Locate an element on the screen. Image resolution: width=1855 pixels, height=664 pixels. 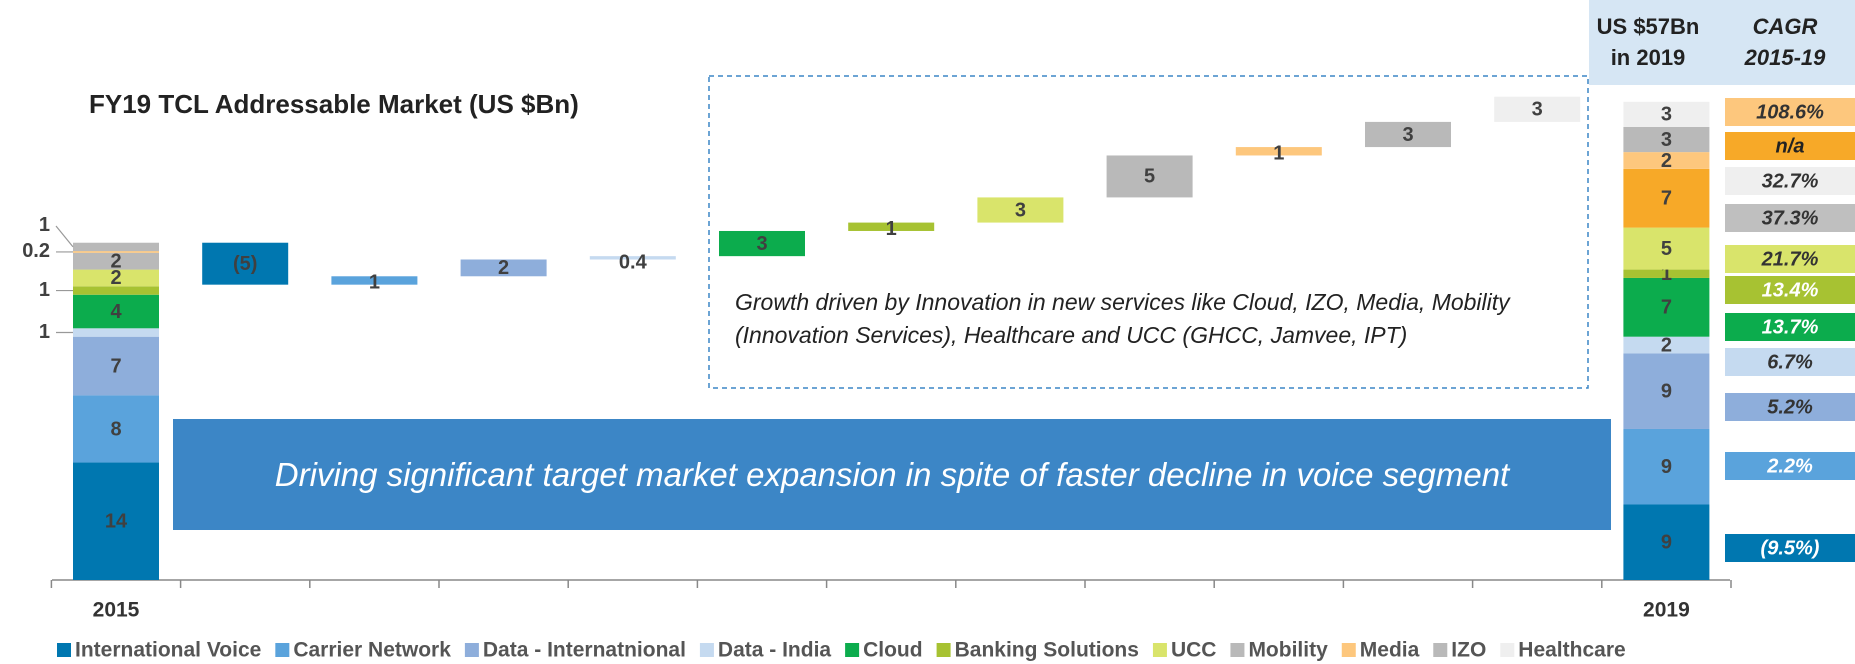
total-note: in 2019 is located at coordinates (1648, 57).